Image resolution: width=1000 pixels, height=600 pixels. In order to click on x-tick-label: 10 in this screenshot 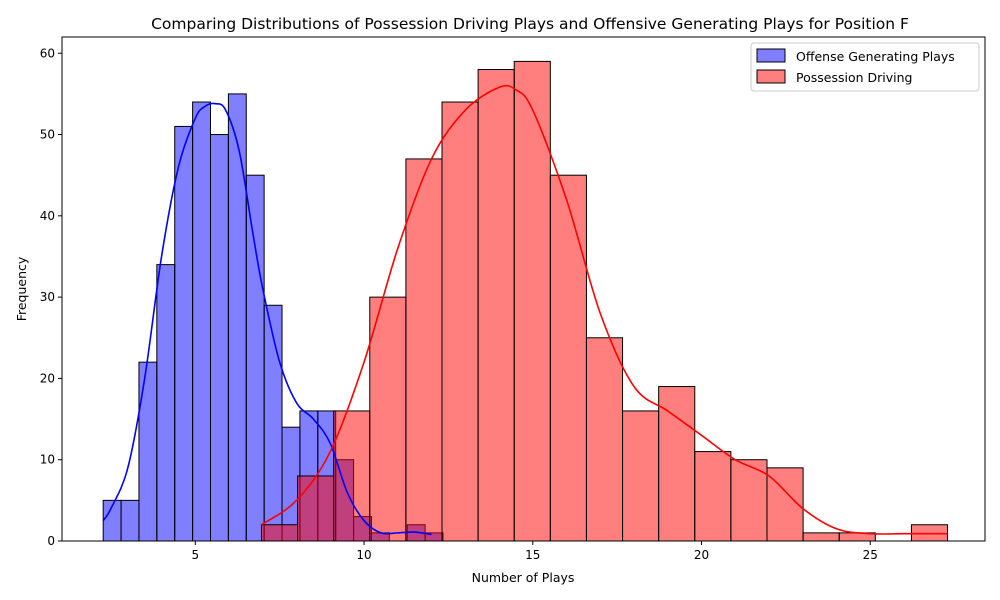, I will do `click(363, 555)`.